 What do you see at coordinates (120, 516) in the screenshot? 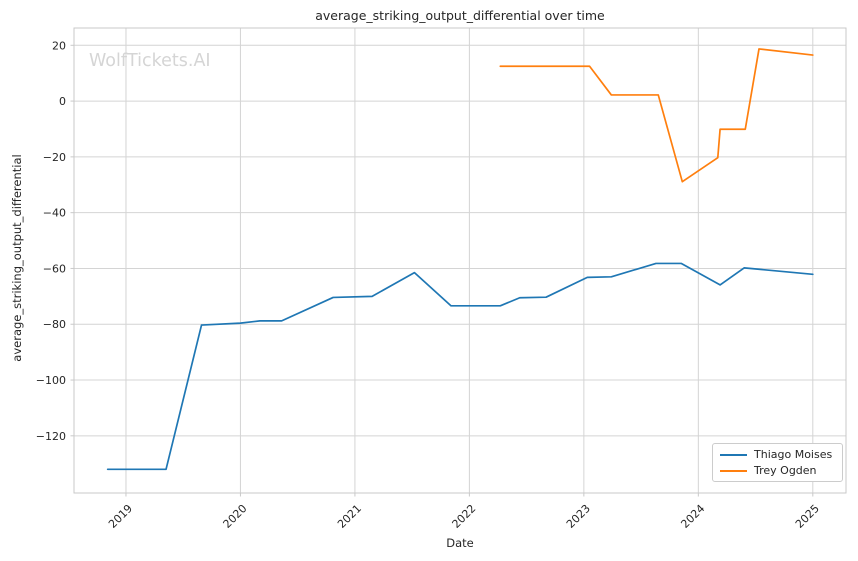
I see `x-tick-label: 2019` at bounding box center [120, 516].